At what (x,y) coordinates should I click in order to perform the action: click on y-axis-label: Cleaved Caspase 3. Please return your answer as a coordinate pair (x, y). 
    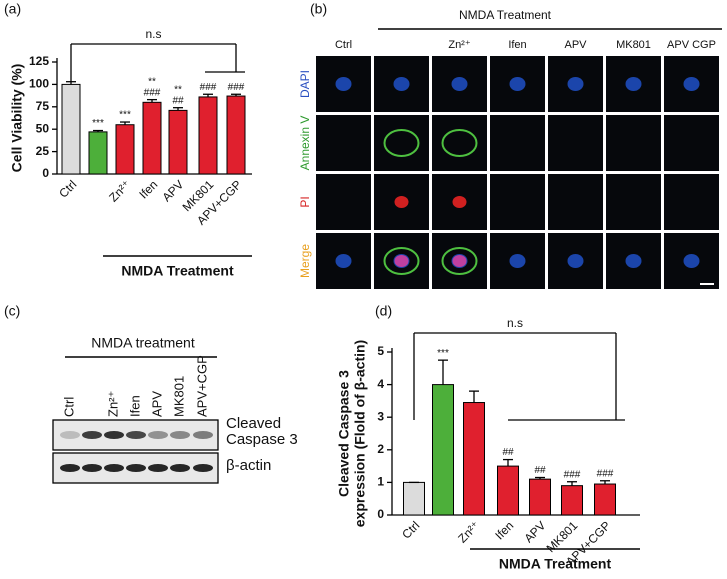
    Looking at the image, I should click on (344, 433).